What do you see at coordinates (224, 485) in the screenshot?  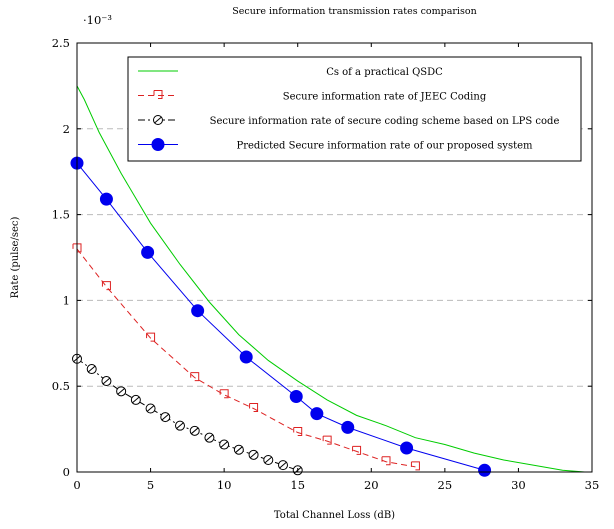 I see `x-tick-label: 10` at bounding box center [224, 485].